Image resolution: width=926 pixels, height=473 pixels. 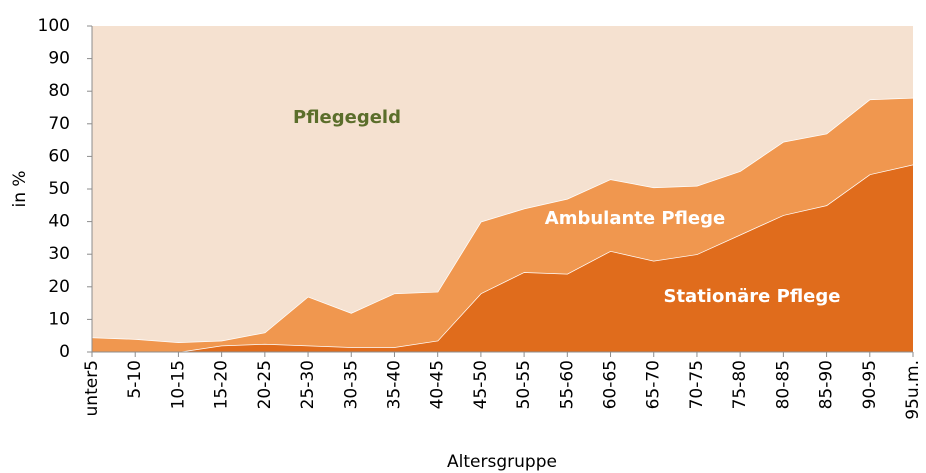 What do you see at coordinates (913, 390) in the screenshot?
I see `x-tick-label: 95u.m.` at bounding box center [913, 390].